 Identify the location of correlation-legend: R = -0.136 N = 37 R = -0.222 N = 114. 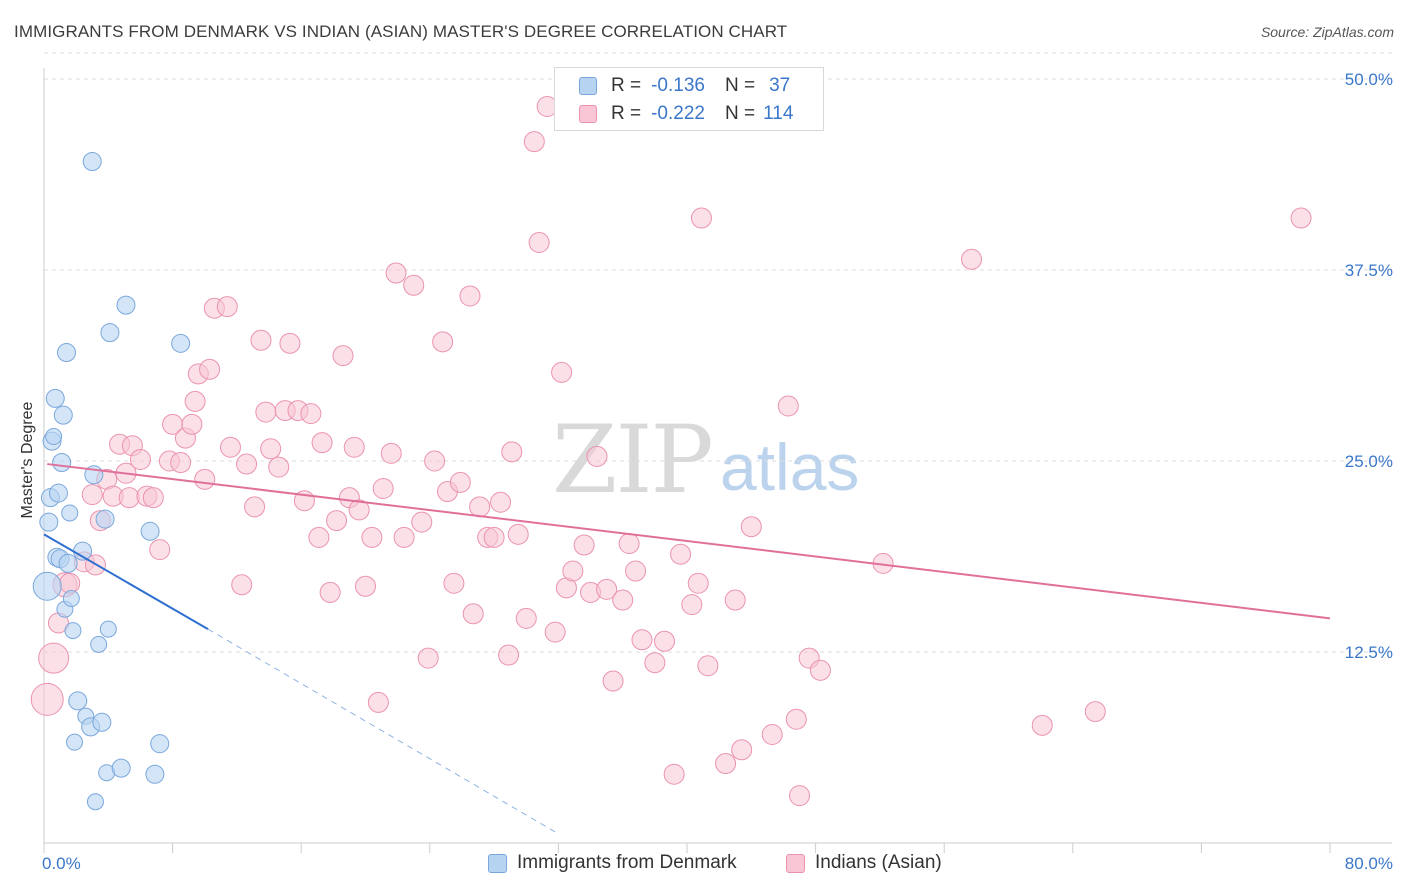
(689, 99).